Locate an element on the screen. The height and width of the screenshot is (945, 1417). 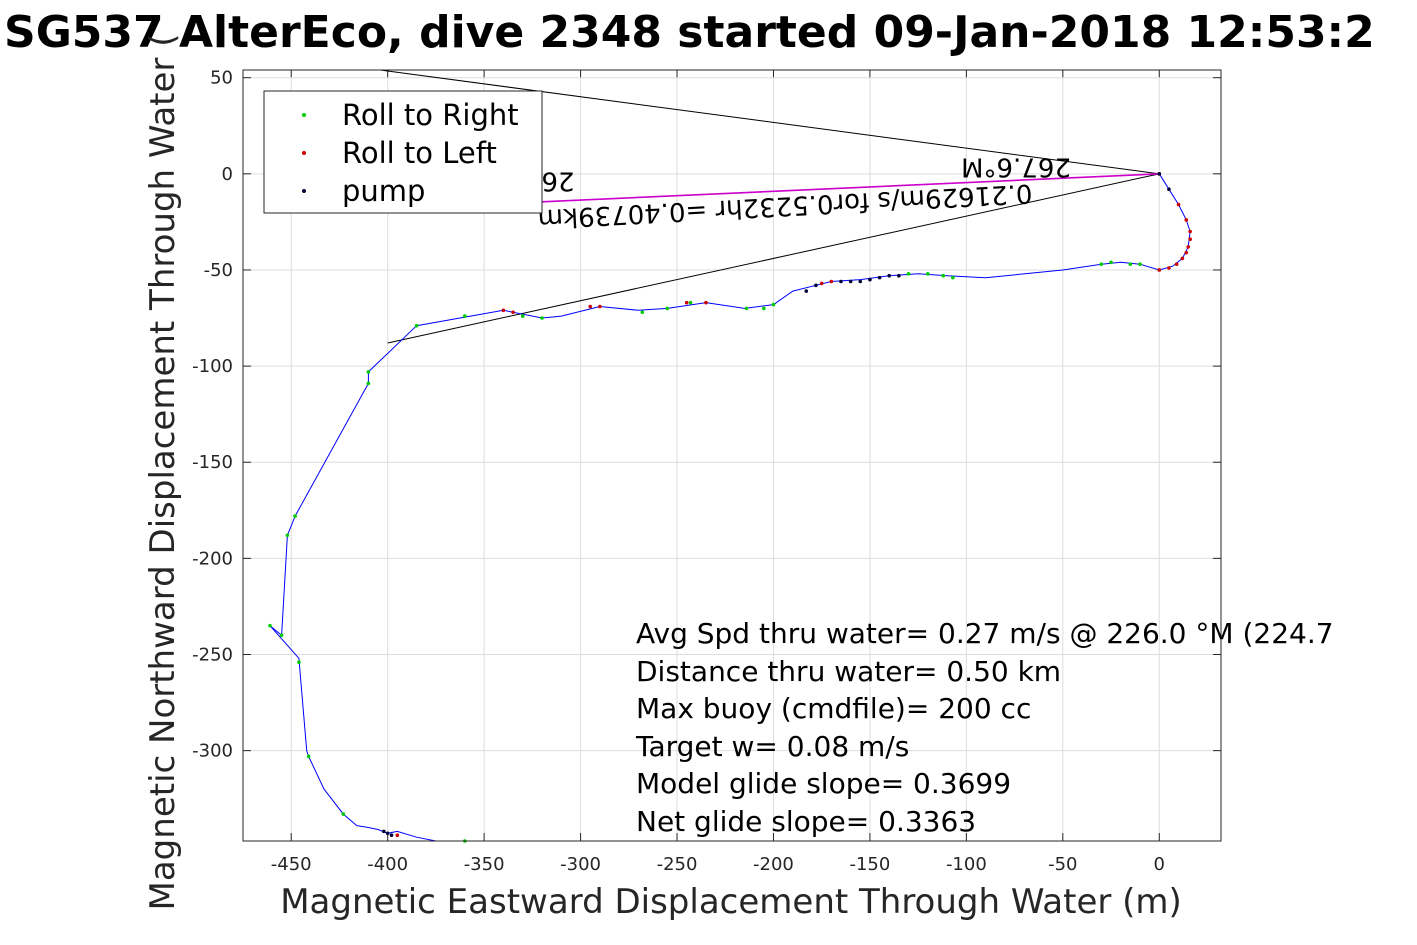
y-tick-label: 50 is located at coordinates (221, 78).